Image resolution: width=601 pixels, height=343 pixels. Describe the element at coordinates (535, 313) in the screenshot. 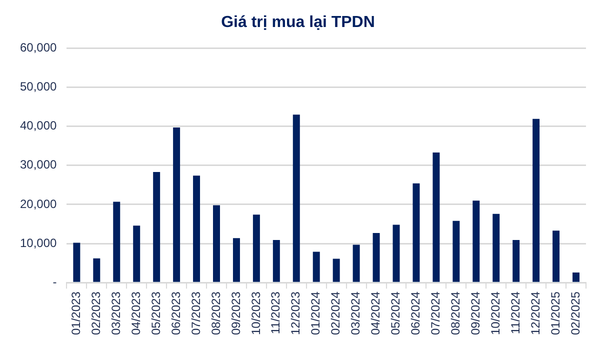

I see `x-tick-label: 12/2024` at that location.